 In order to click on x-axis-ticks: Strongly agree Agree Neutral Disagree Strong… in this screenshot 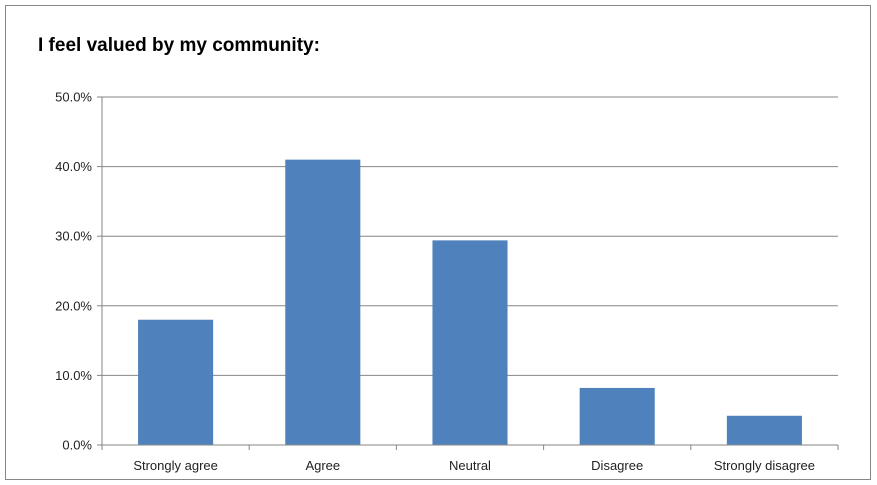, I will do `click(470, 459)`.